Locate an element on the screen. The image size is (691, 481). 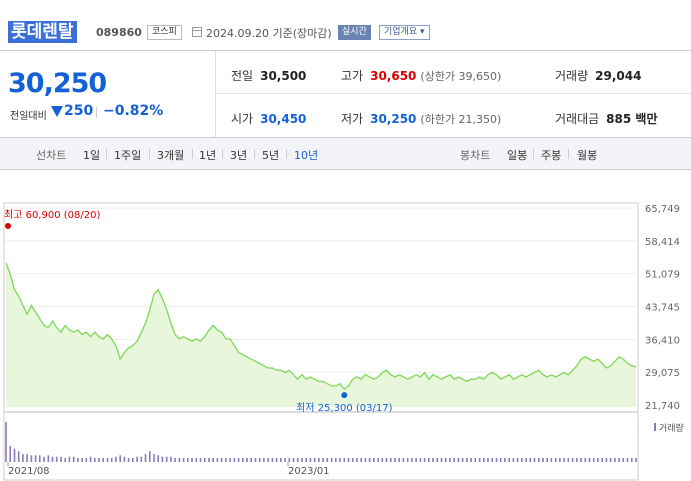
tab-1w: 1주일 is located at coordinates (128, 155).